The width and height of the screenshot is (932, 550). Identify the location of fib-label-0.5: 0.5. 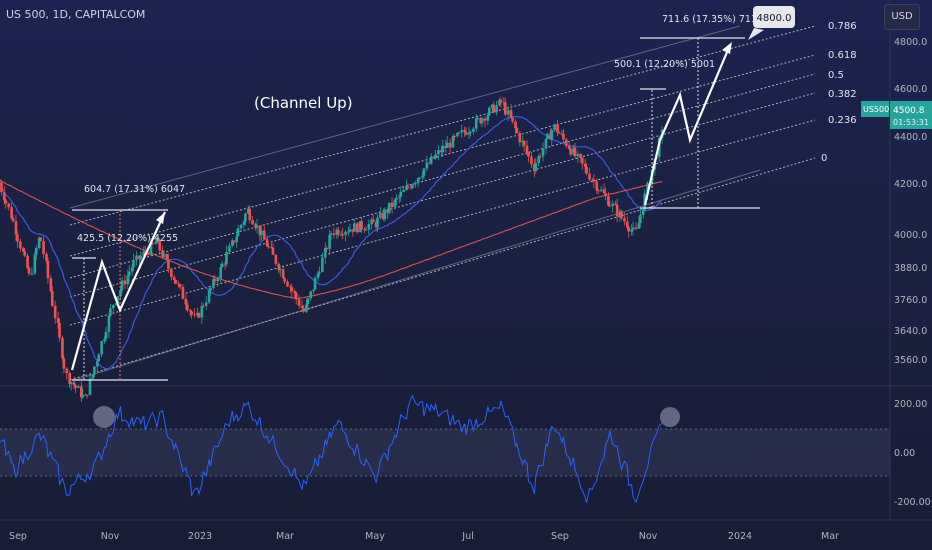
(836, 75).